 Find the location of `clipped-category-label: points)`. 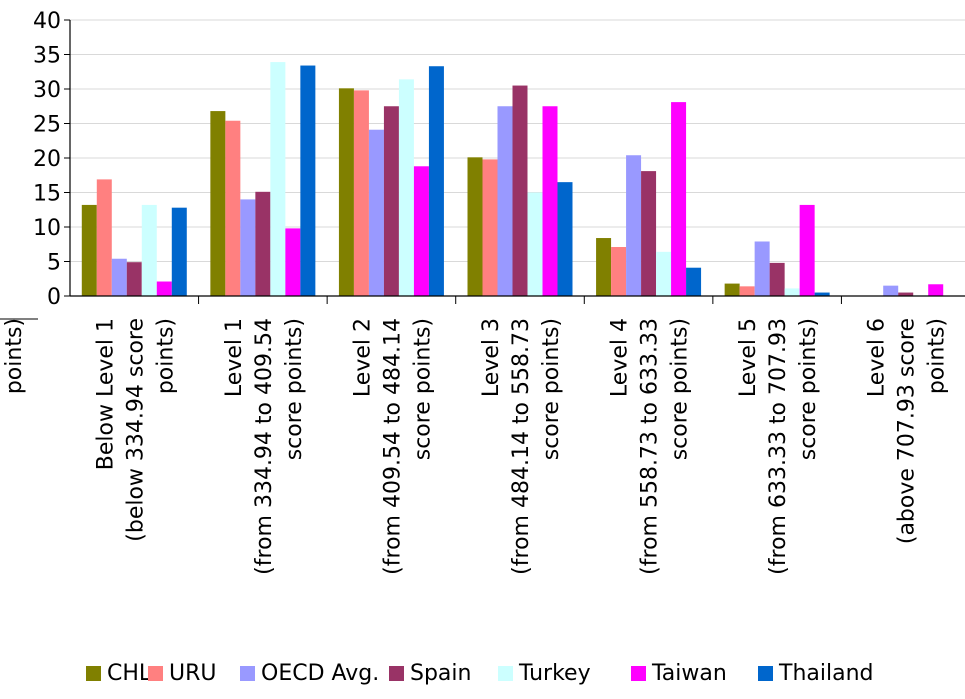

clipped-category-label: points) is located at coordinates (14, 356).